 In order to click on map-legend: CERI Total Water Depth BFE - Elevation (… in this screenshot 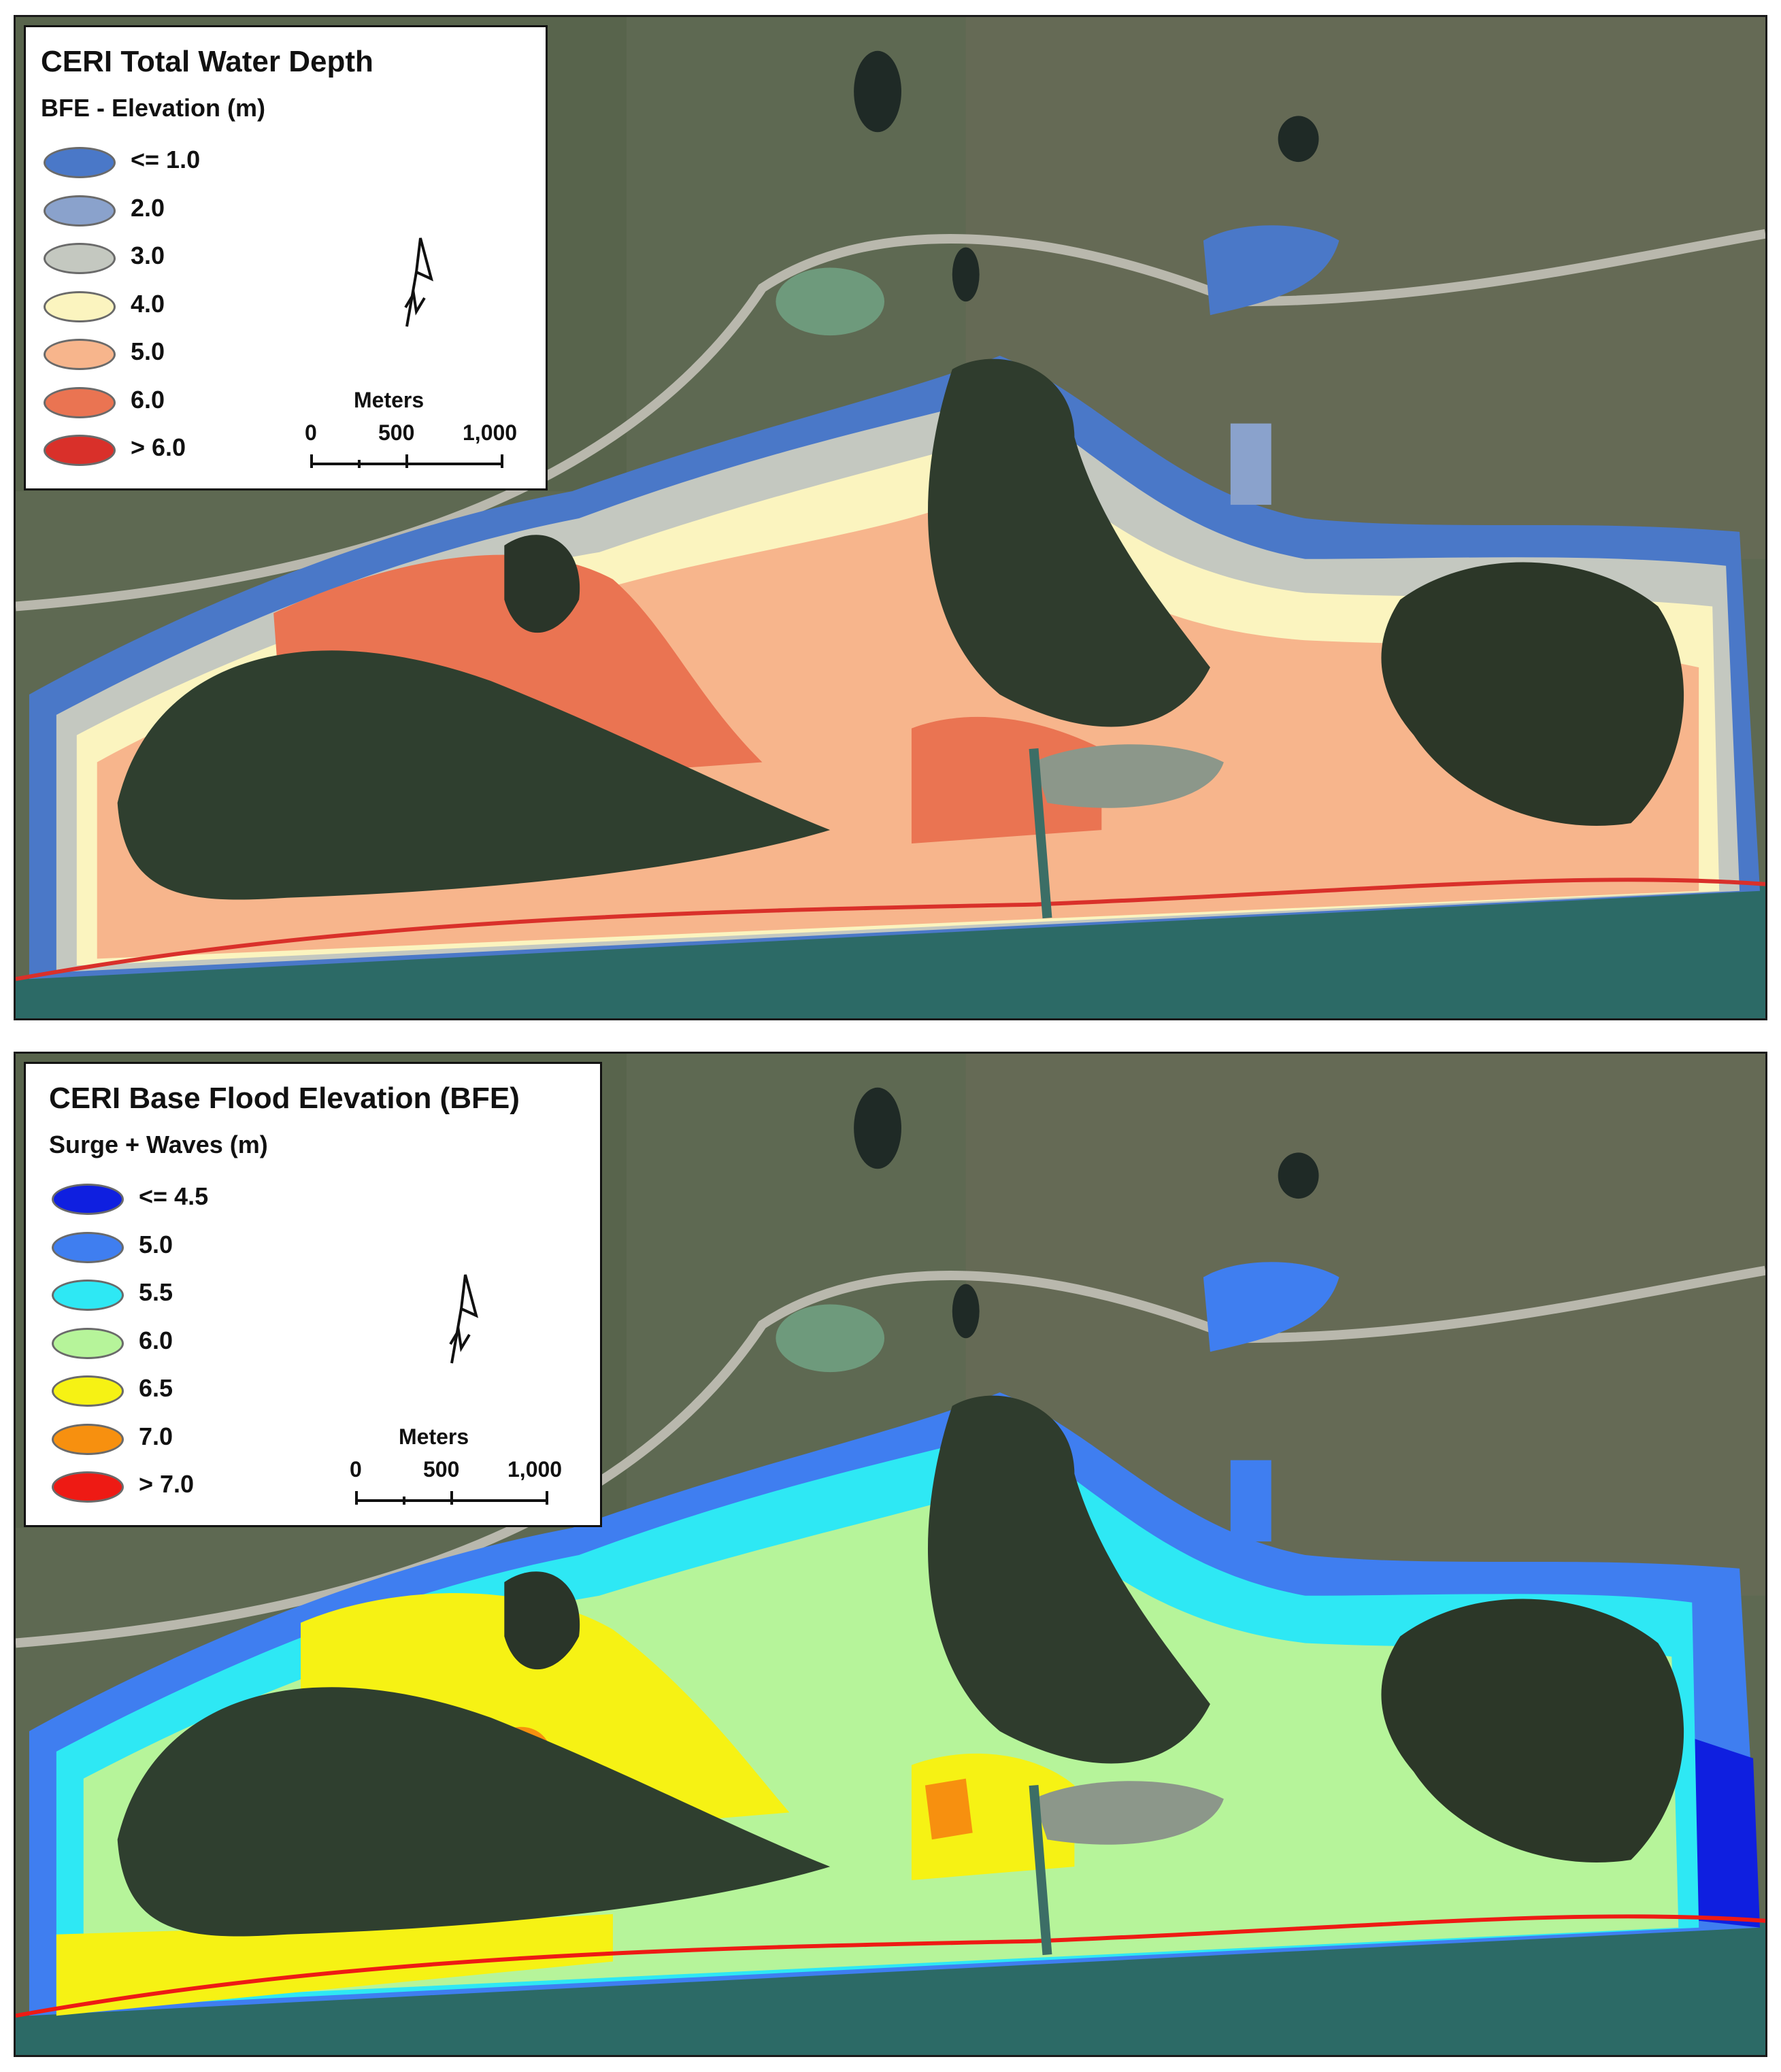, I will do `click(286, 257)`.